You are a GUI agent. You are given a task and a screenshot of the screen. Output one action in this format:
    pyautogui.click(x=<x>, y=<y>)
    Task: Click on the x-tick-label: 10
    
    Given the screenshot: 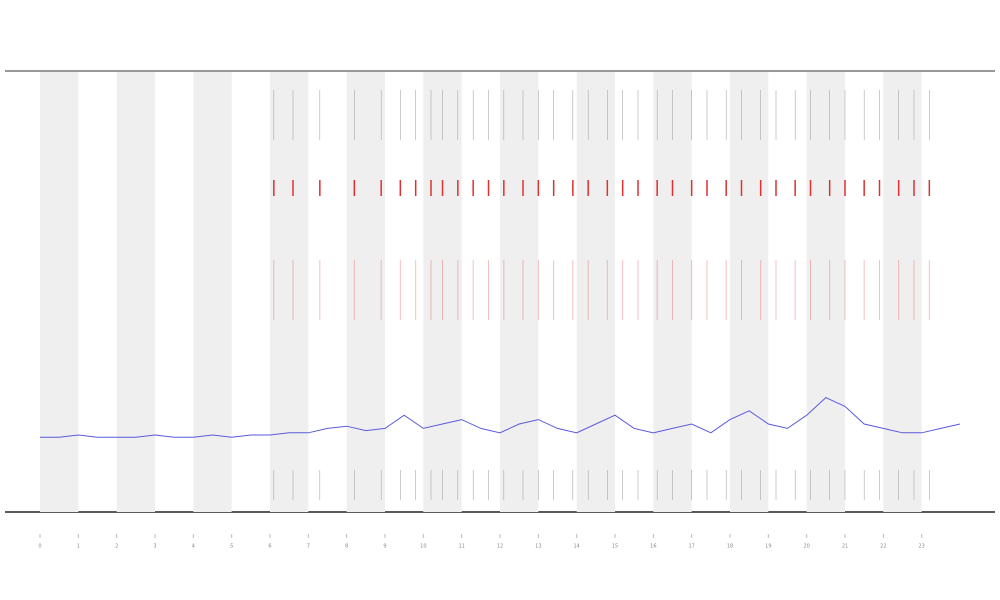 What is the action you would take?
    pyautogui.click(x=423, y=547)
    